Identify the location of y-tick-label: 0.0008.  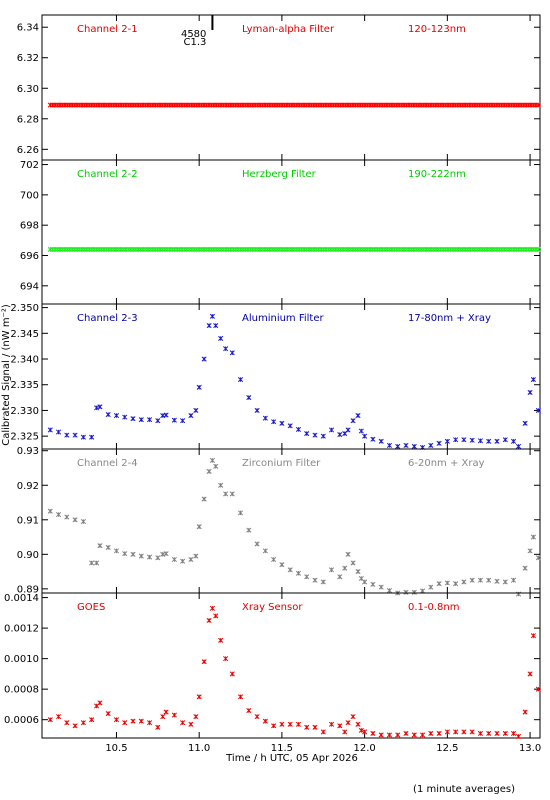
(21, 690).